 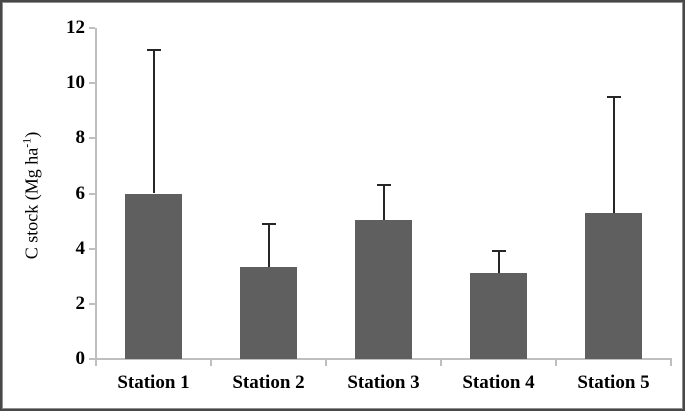 What do you see at coordinates (153, 382) in the screenshot?
I see `x-tick-label: Station 1` at bounding box center [153, 382].